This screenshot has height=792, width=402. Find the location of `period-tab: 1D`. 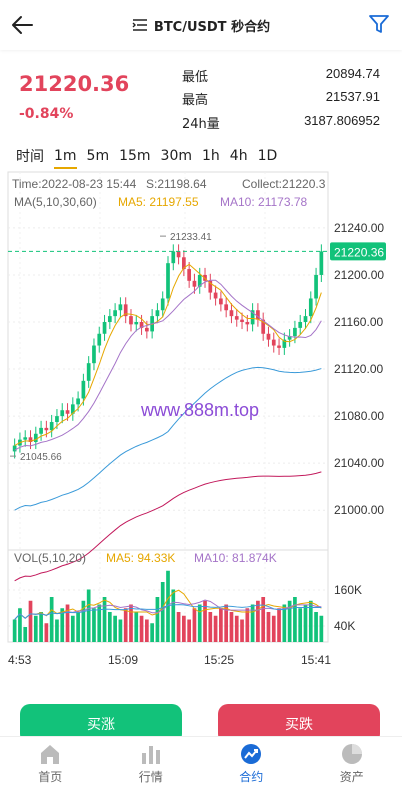

period-tab: 1D is located at coordinates (267, 156).